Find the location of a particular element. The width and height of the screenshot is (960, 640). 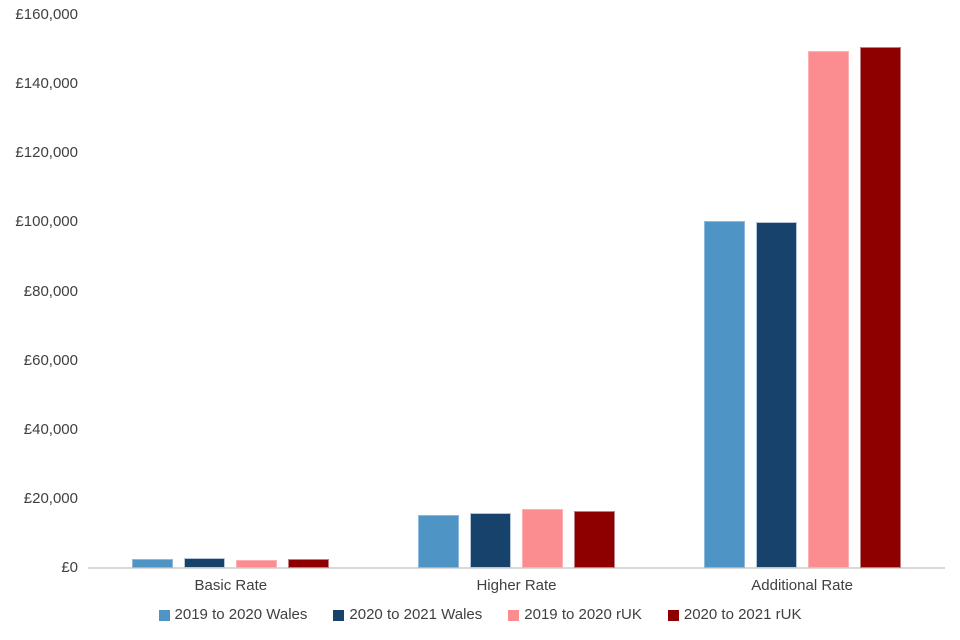

bar-2019-to-2020-wales-higher-rate is located at coordinates (438, 541).